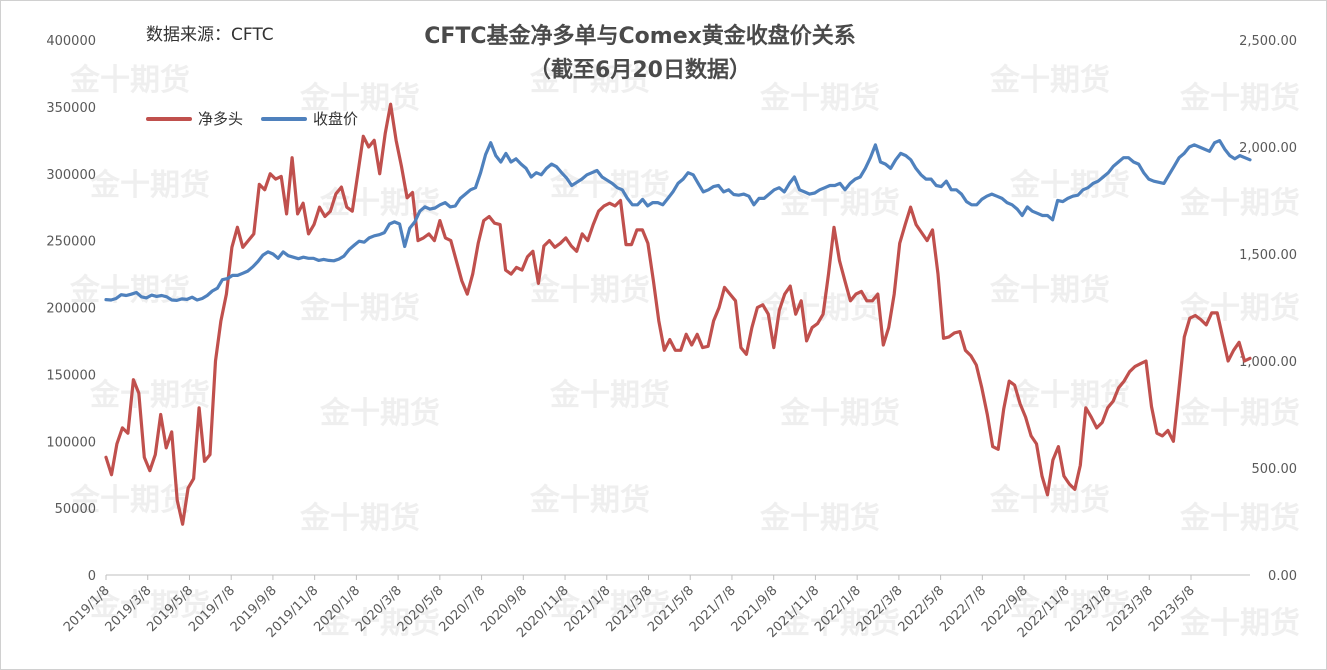 This screenshot has height=670, width=1327. I want to click on legend-swatch-net-long, so click(169, 118).